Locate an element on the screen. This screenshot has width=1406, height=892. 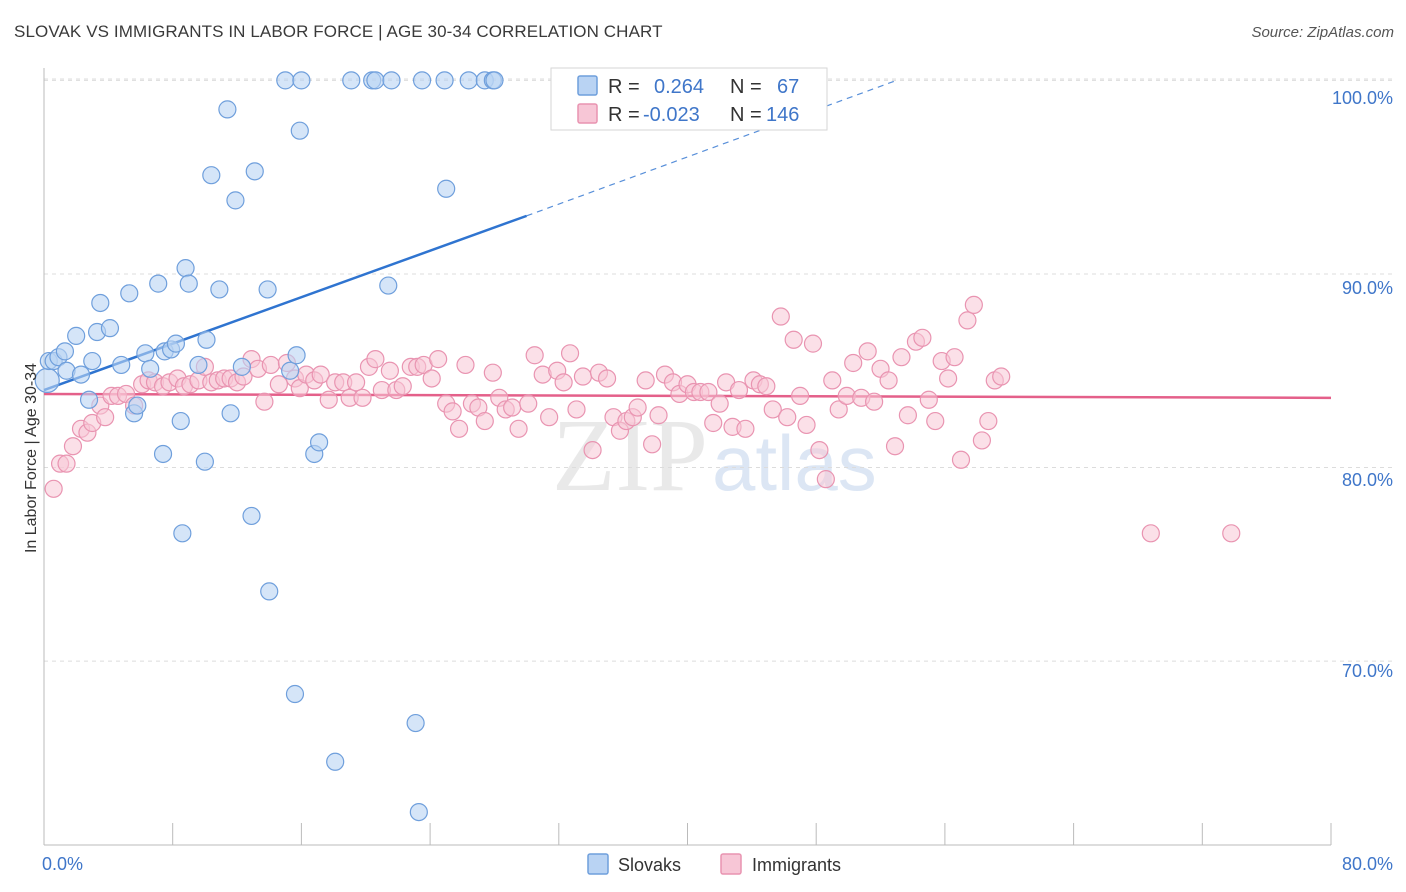
y-tick-label-70: 70.0% is located at coordinates (1367, 671).